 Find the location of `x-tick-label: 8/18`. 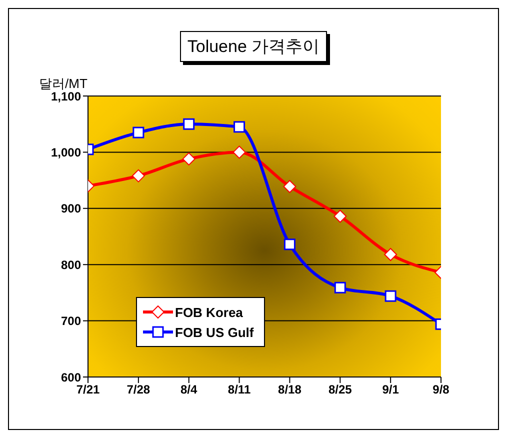

x-tick-label: 8/18 is located at coordinates (290, 389).